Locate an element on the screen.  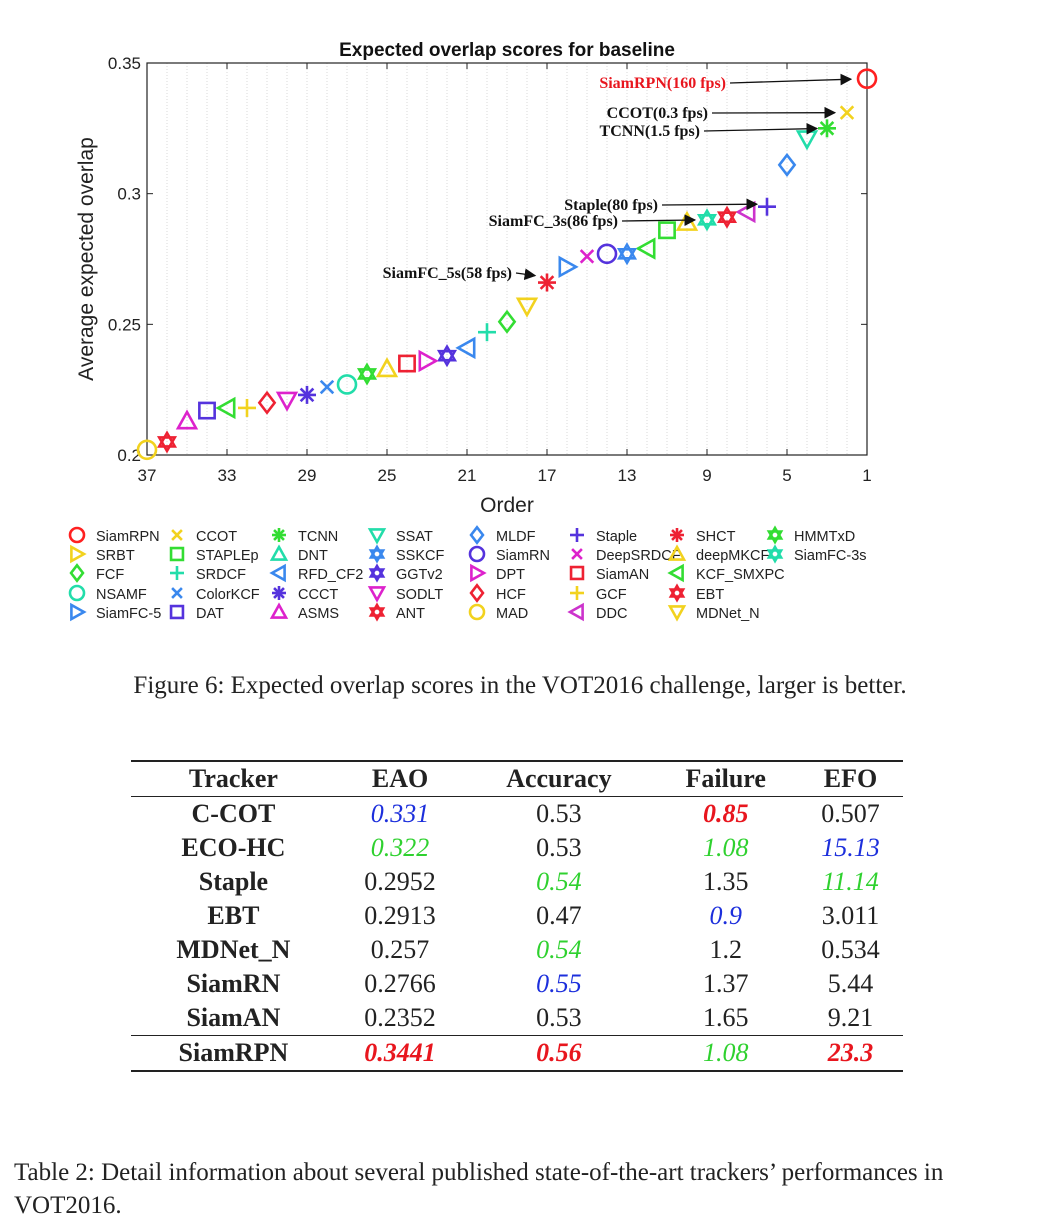
tracker-name-cell: MDNet_N is located at coordinates (233, 949).